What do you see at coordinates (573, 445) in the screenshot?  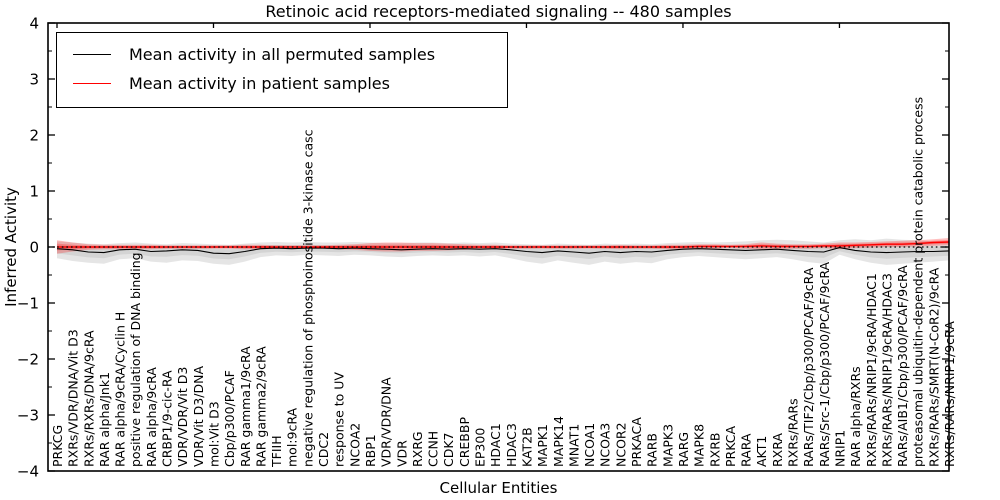 I see `x-tick-label: MNAT1` at bounding box center [573, 445].